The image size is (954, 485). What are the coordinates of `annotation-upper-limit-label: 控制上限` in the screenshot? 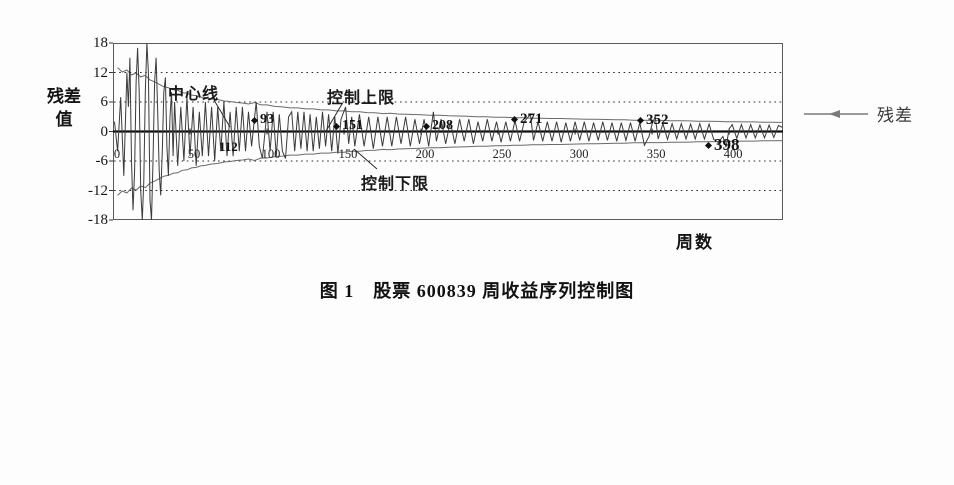 It's located at (361, 98).